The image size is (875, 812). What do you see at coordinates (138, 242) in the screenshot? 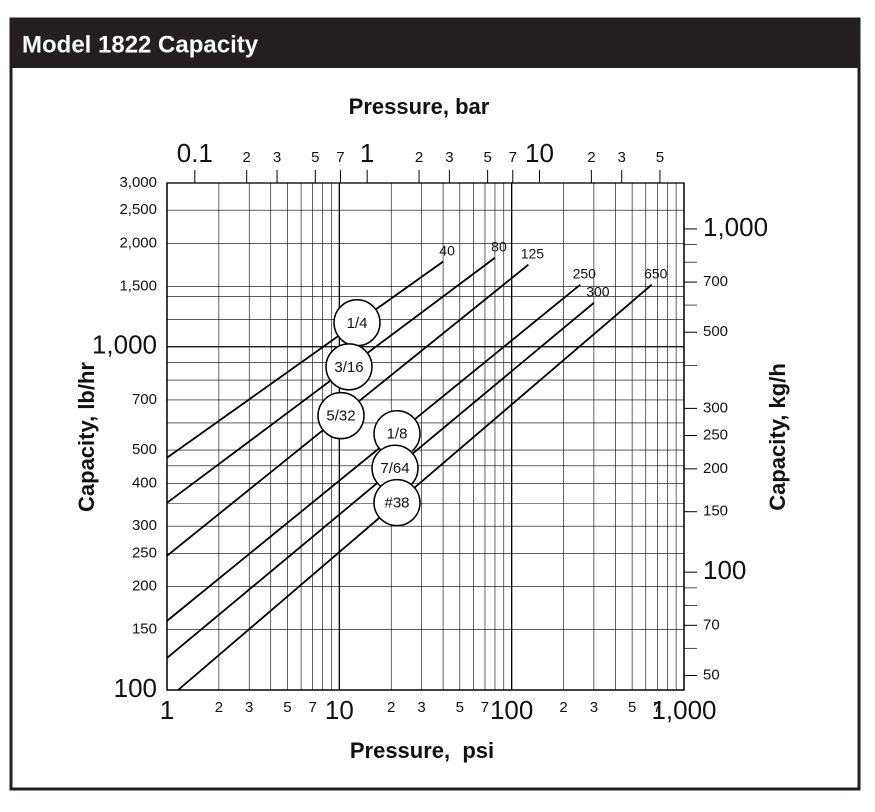
I see `y-tick-label: 2,000` at bounding box center [138, 242].